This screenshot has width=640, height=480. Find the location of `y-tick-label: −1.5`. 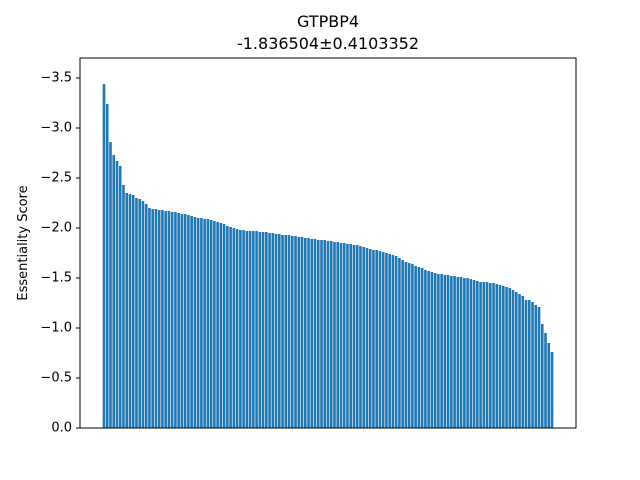

y-tick-label: −1.5 is located at coordinates (56, 278).